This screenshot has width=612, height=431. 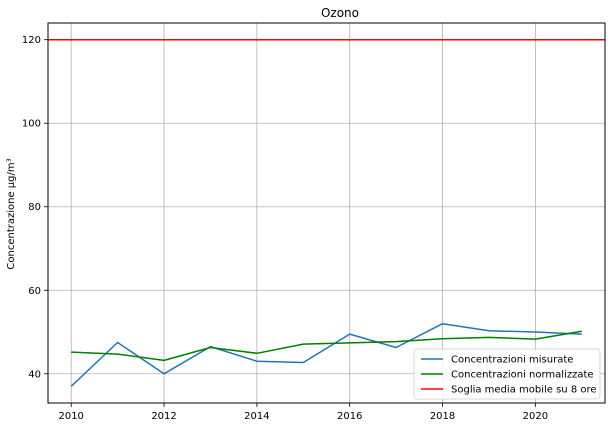 I want to click on x-tick-label: 2010, so click(x=70, y=416).